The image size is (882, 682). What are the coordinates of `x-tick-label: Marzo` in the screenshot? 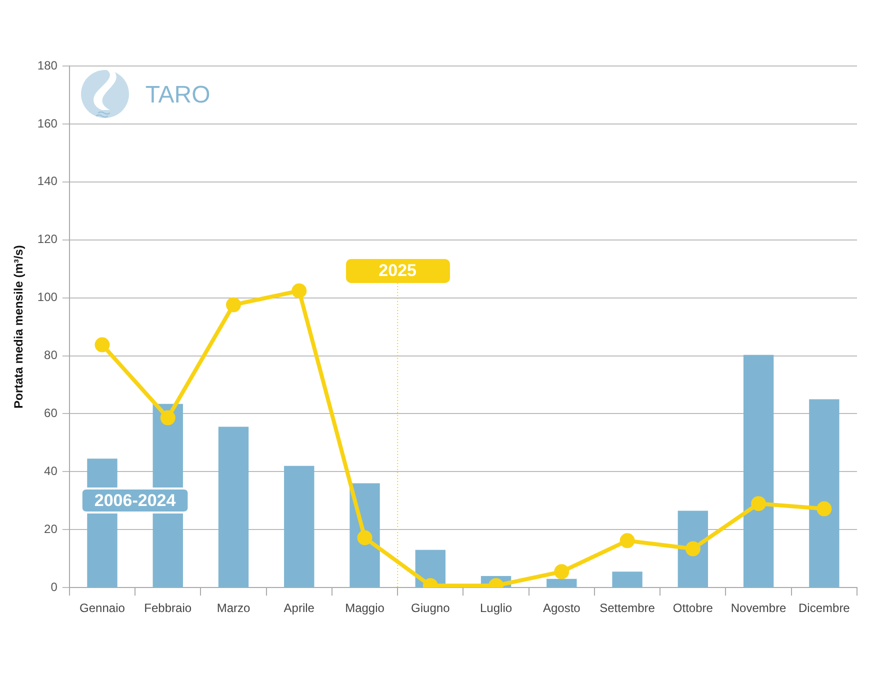 It's located at (233, 608).